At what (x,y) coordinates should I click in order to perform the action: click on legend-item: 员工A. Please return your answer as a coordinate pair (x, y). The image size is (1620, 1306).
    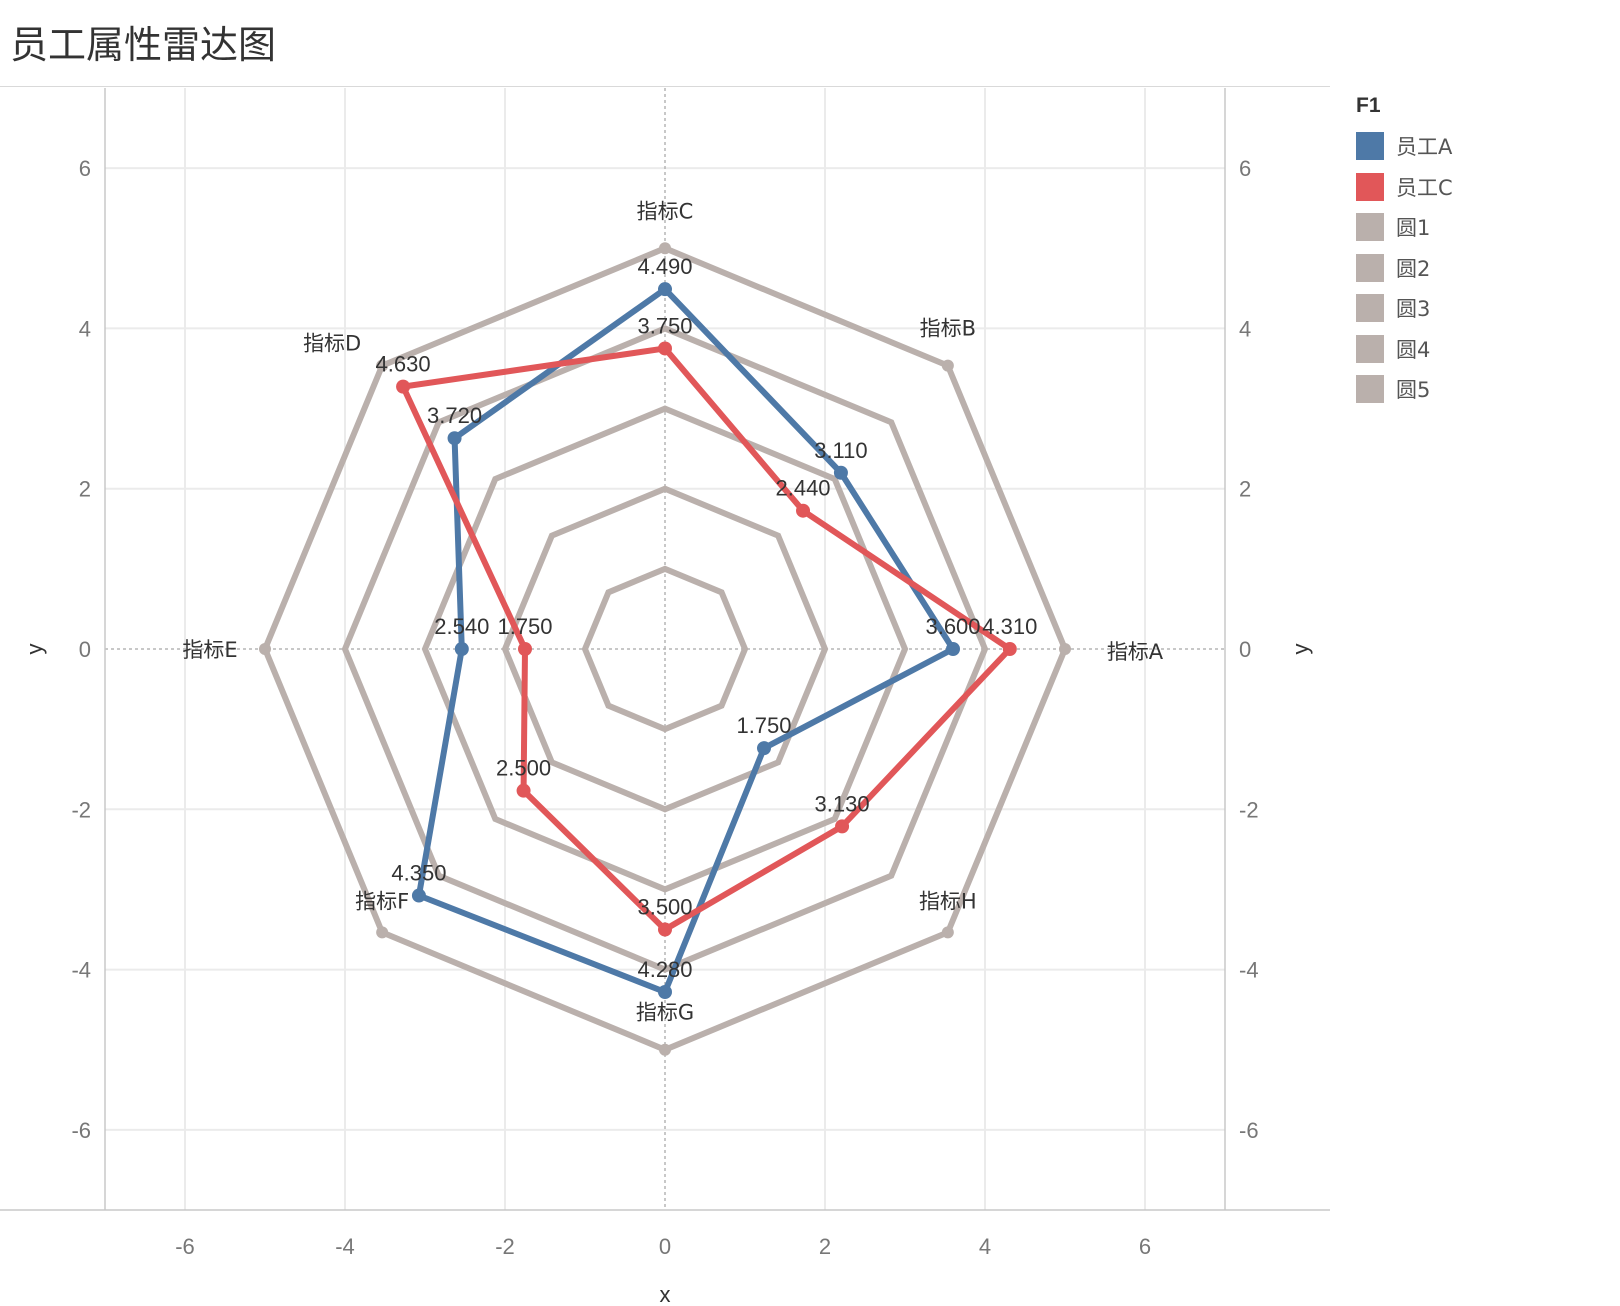
    Looking at the image, I should click on (1404, 146).